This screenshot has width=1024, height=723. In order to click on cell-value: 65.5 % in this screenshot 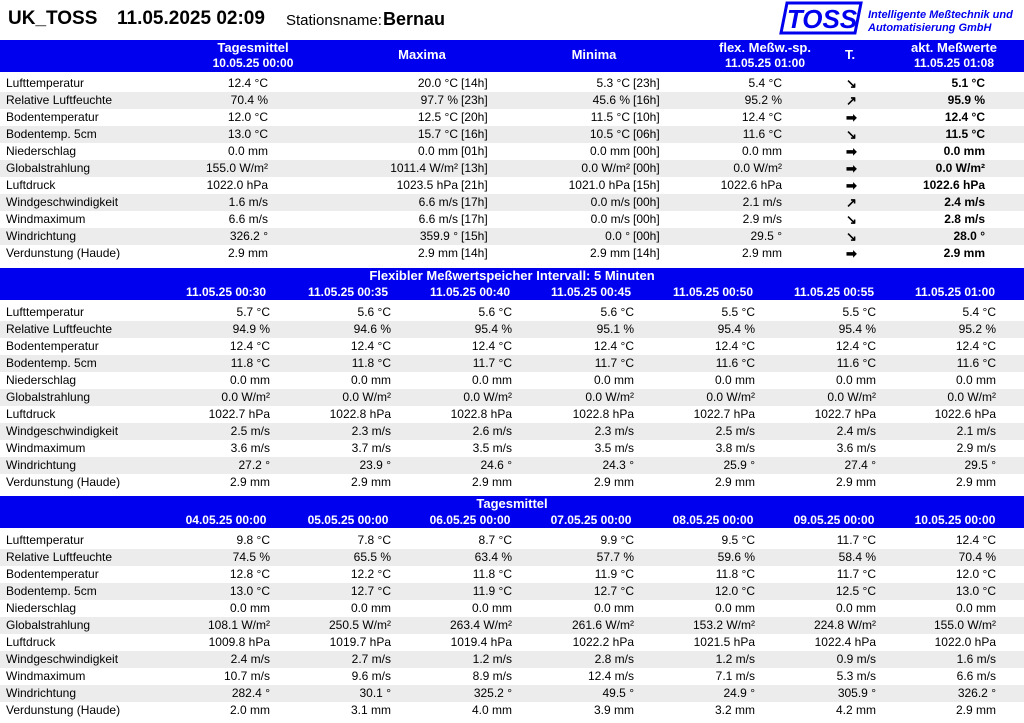, I will do `click(372, 557)`.